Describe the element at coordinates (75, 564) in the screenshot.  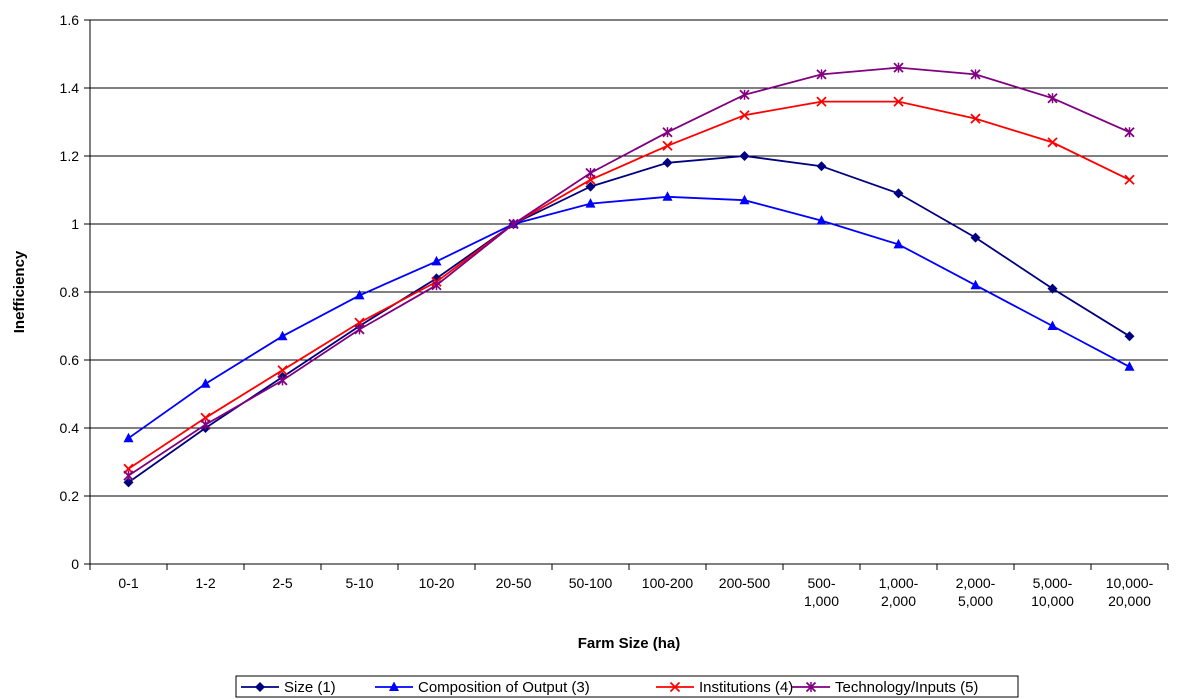
I see `y-tick-label: 0` at that location.